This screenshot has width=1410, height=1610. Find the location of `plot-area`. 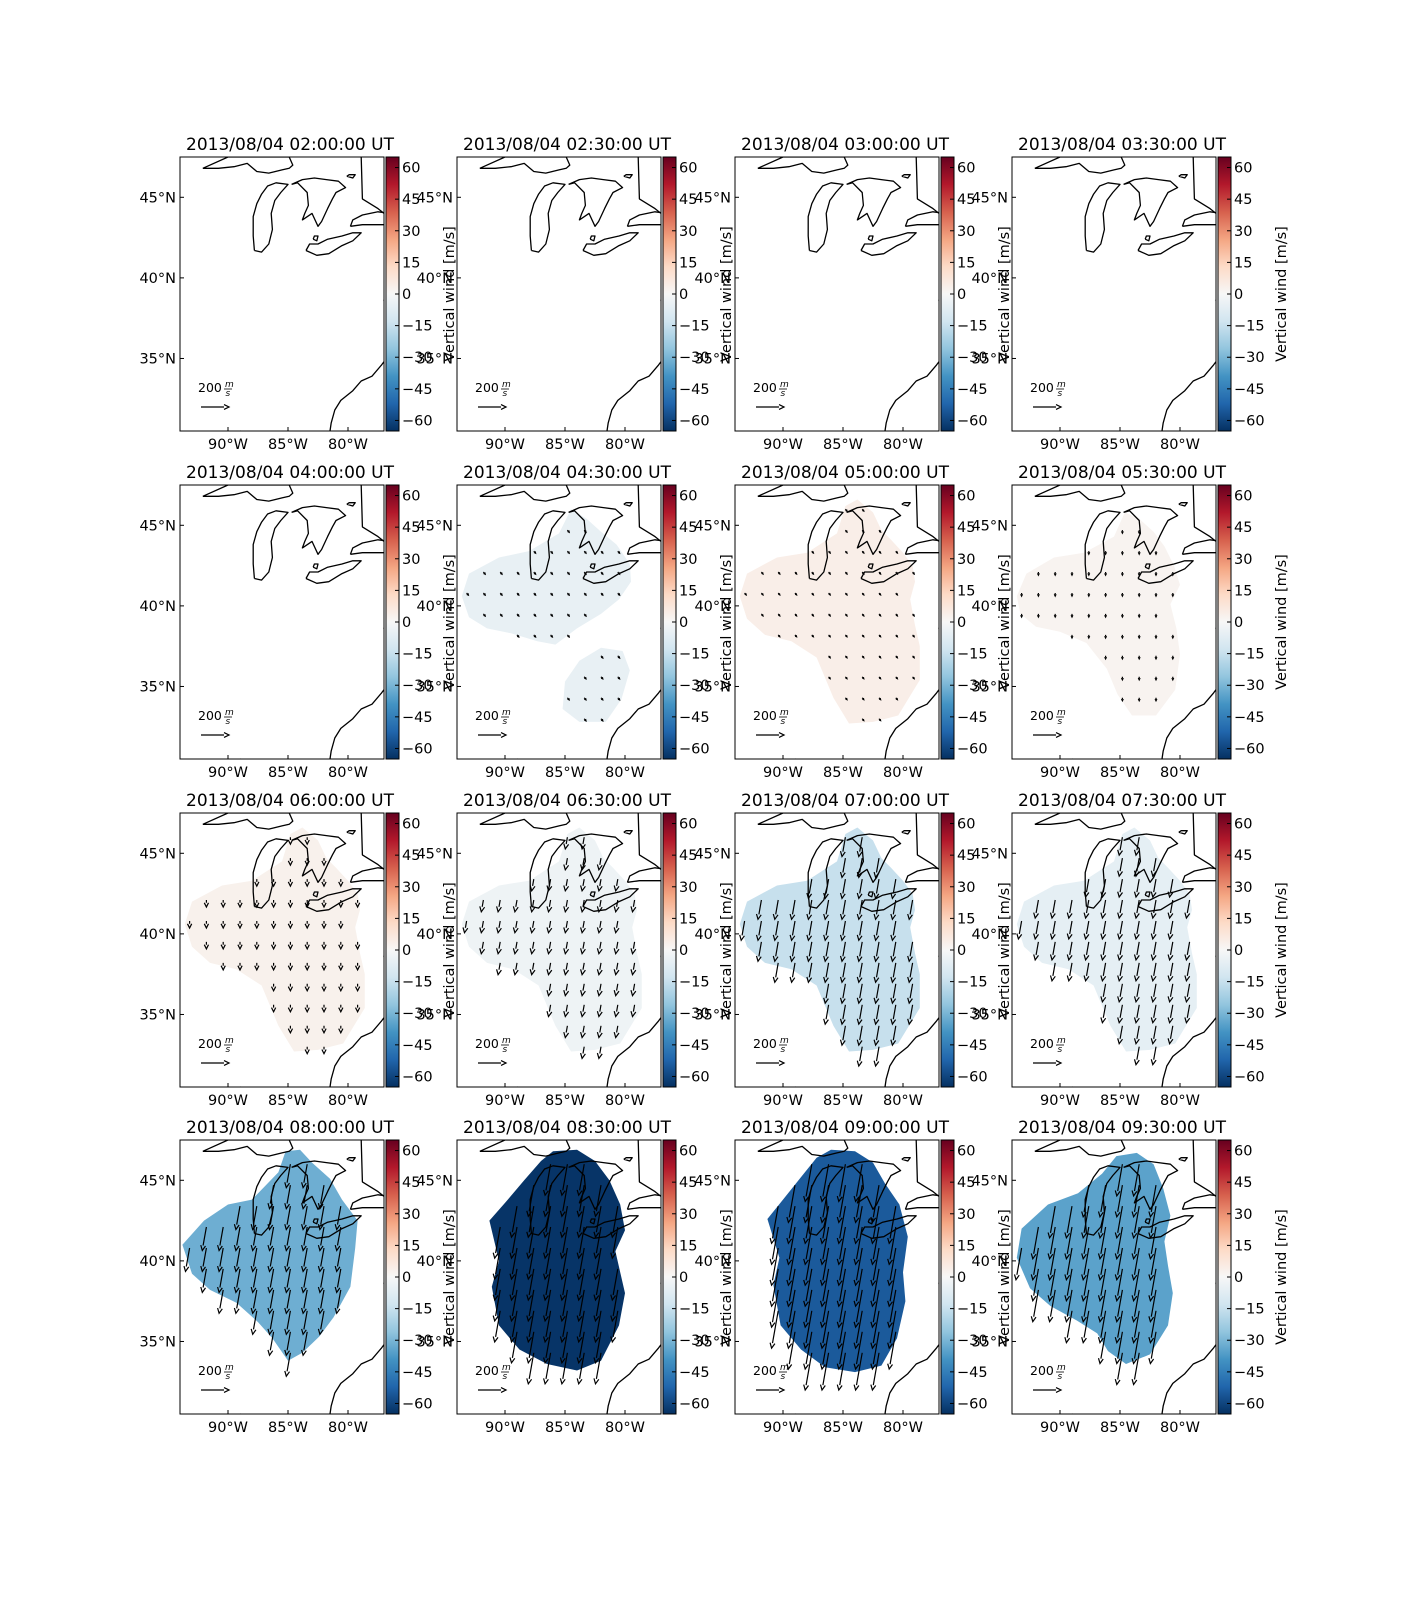

plot-area is located at coordinates (293, 294).